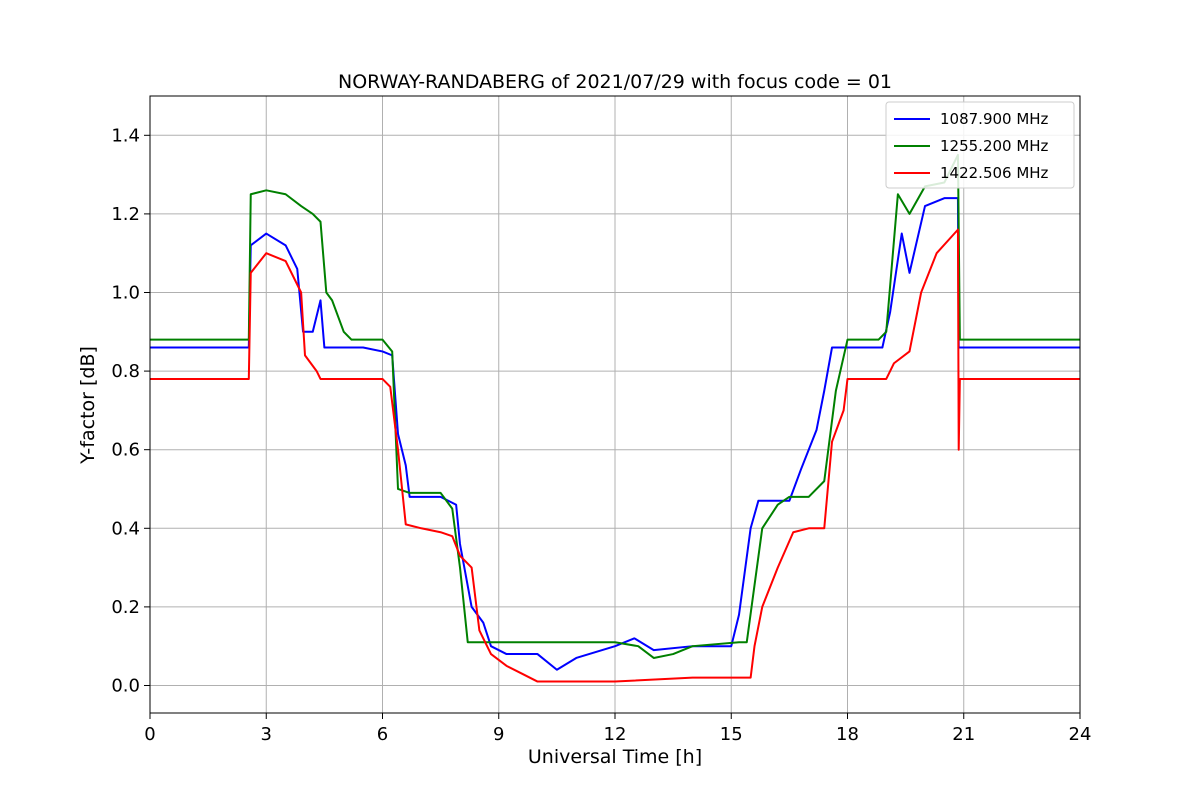 Image resolution: width=1200 pixels, height=800 pixels. I want to click on y-tick-label: 1.2, so click(125, 214).